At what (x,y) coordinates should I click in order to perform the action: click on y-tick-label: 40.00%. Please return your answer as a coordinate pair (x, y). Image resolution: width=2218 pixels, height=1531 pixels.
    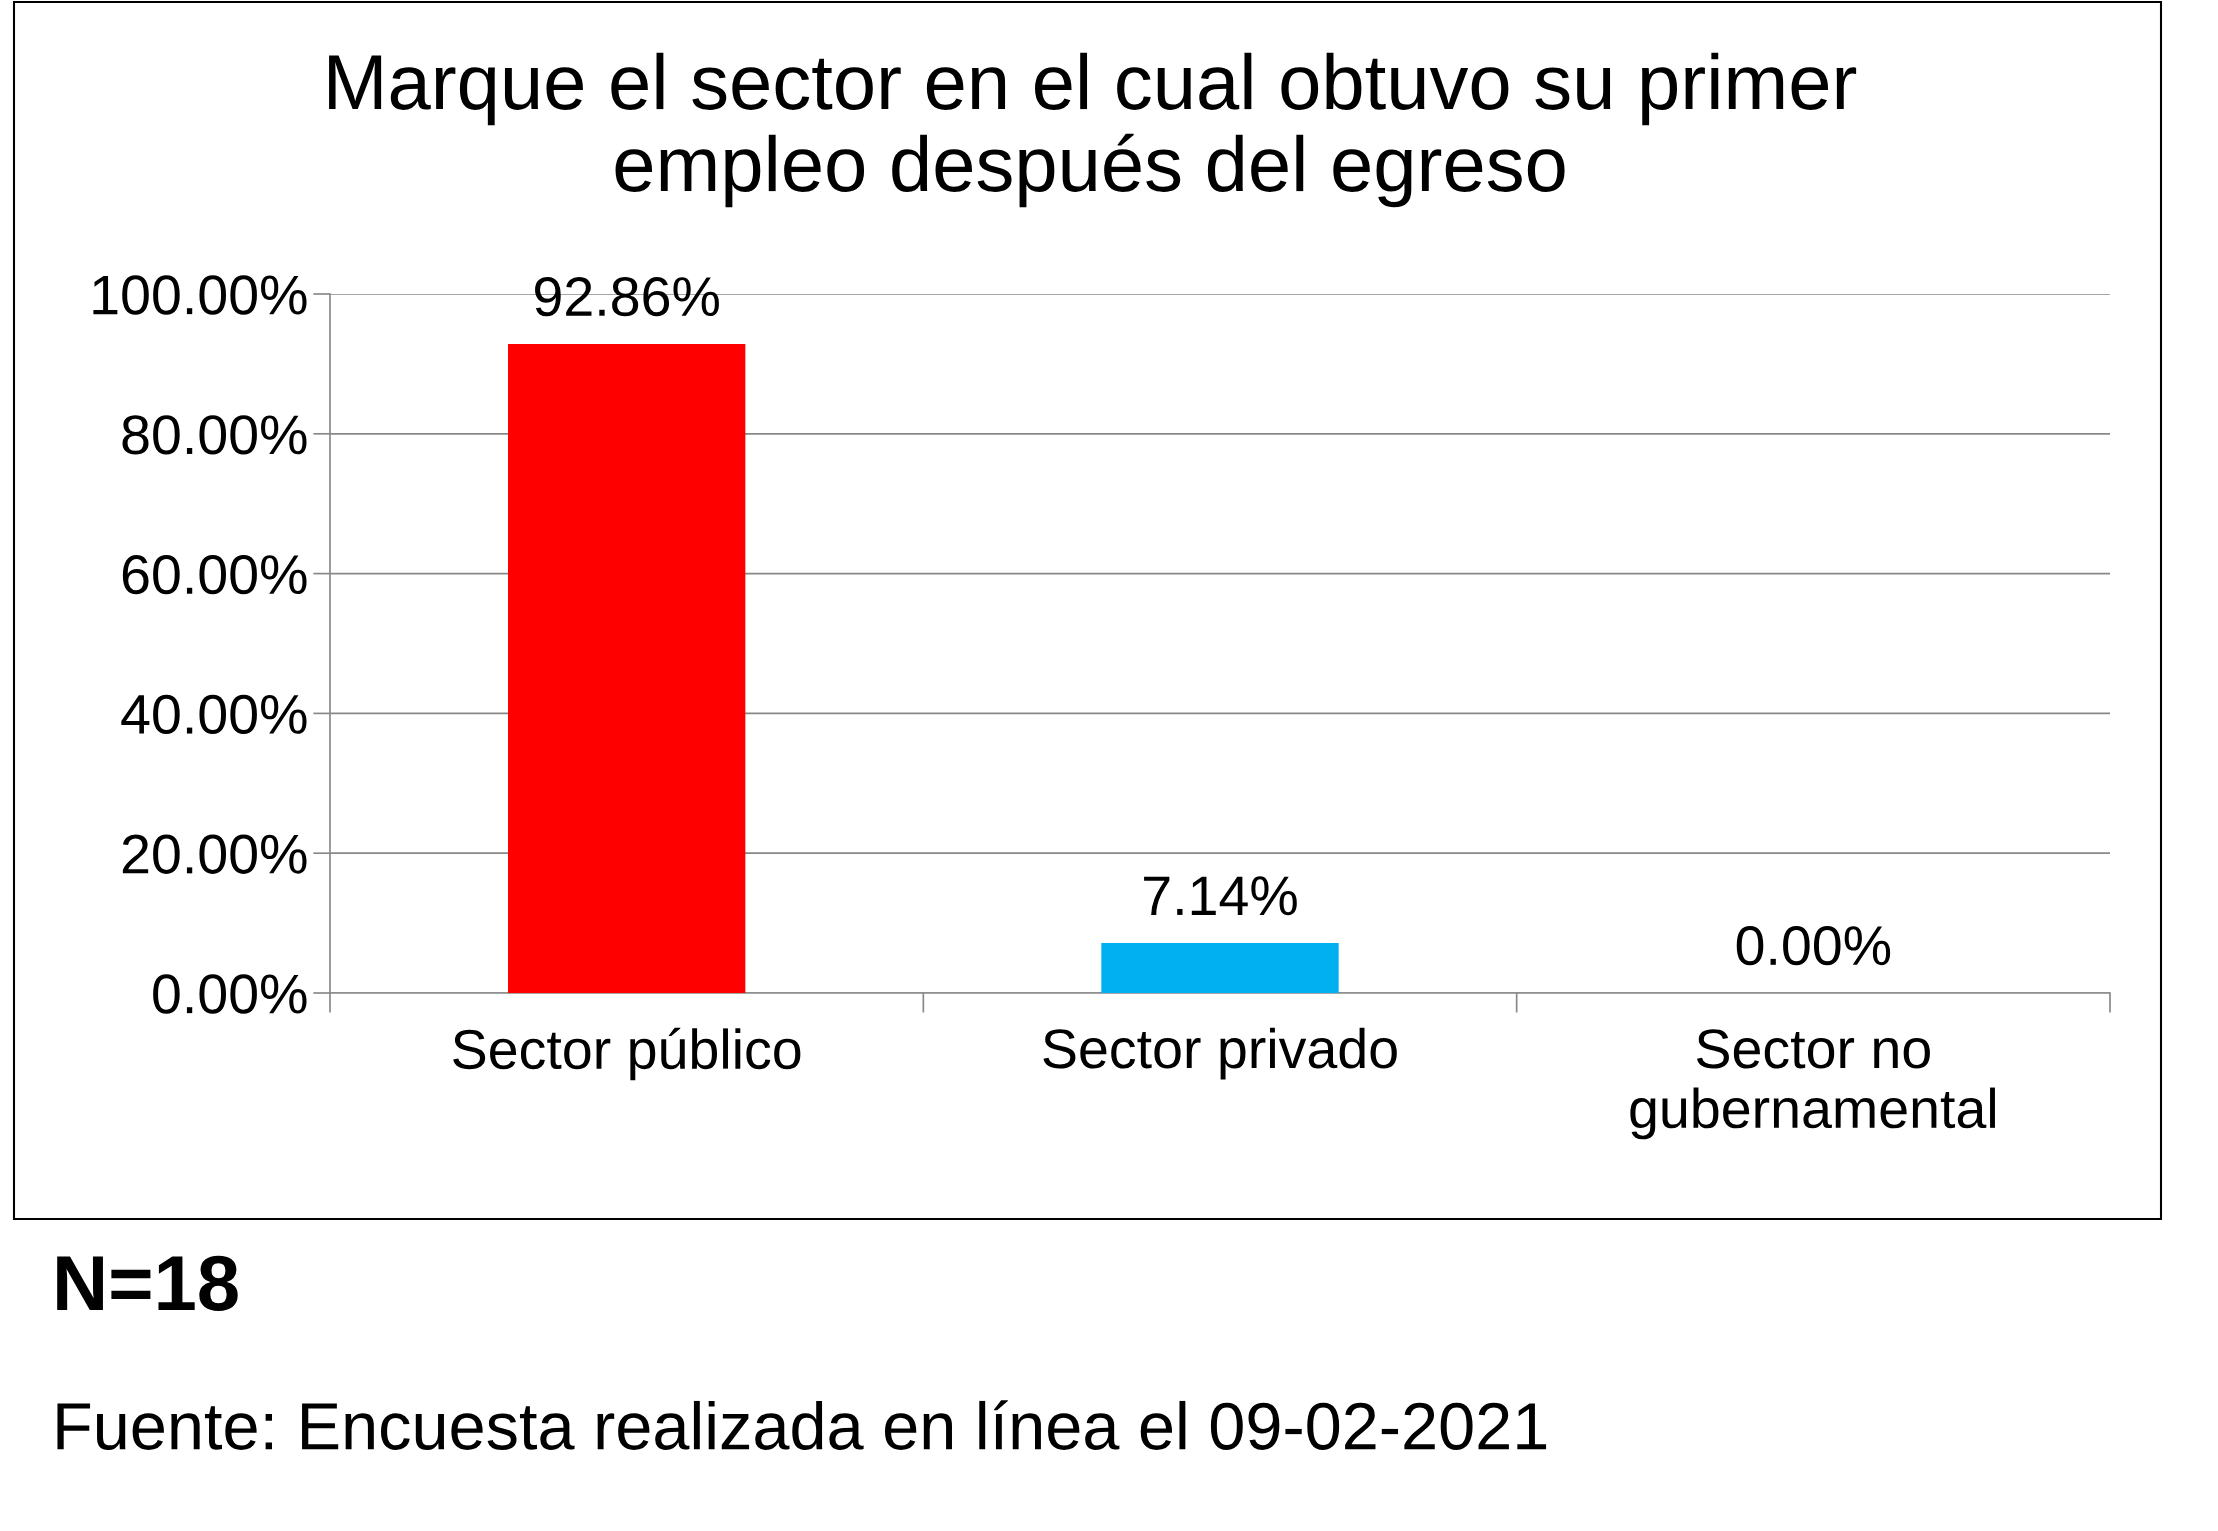
    Looking at the image, I should click on (214, 714).